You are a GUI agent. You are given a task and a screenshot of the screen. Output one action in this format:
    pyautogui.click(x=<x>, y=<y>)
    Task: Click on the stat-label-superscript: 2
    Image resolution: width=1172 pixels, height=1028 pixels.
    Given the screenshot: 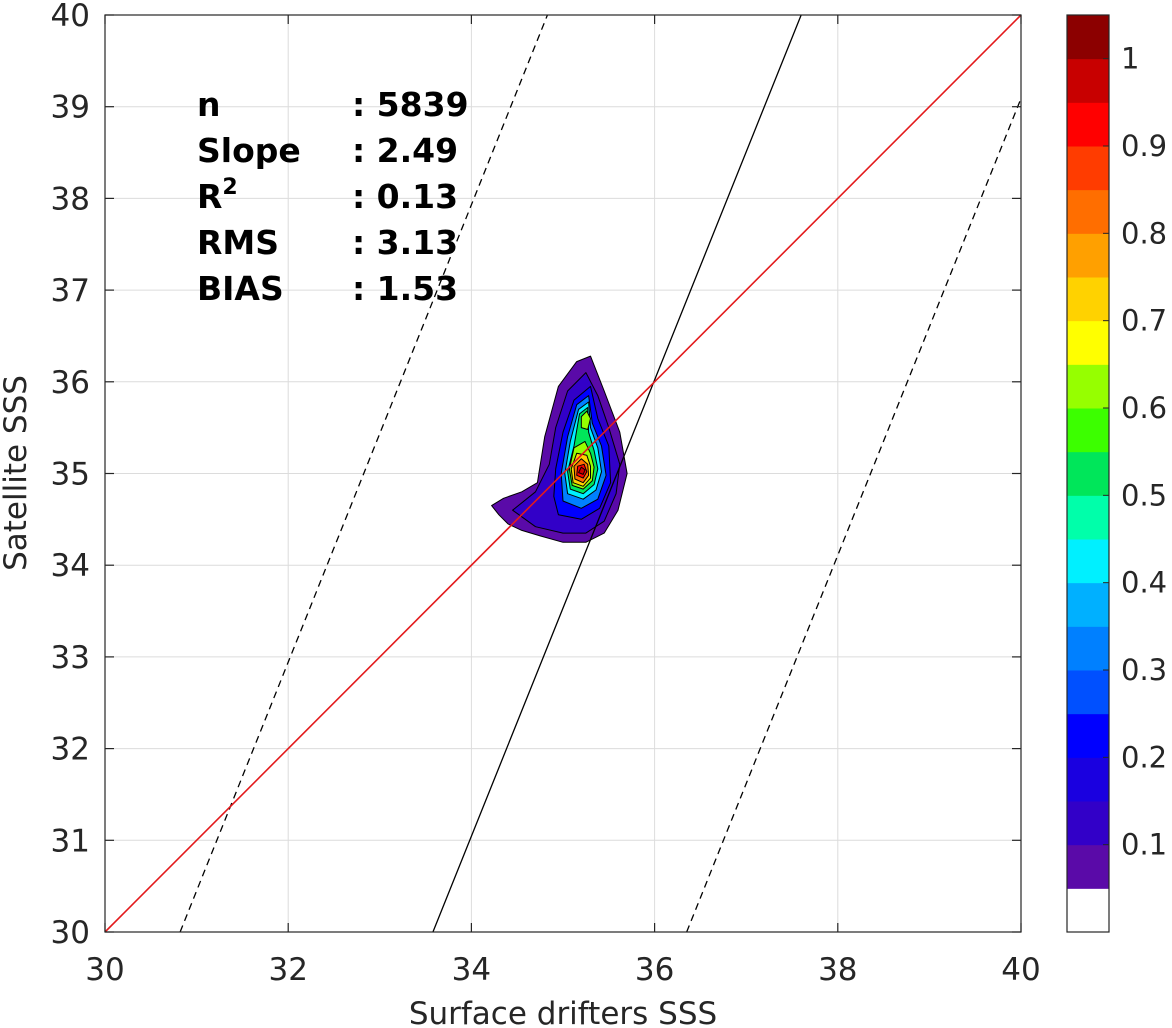 What is the action you would take?
    pyautogui.click(x=229, y=187)
    